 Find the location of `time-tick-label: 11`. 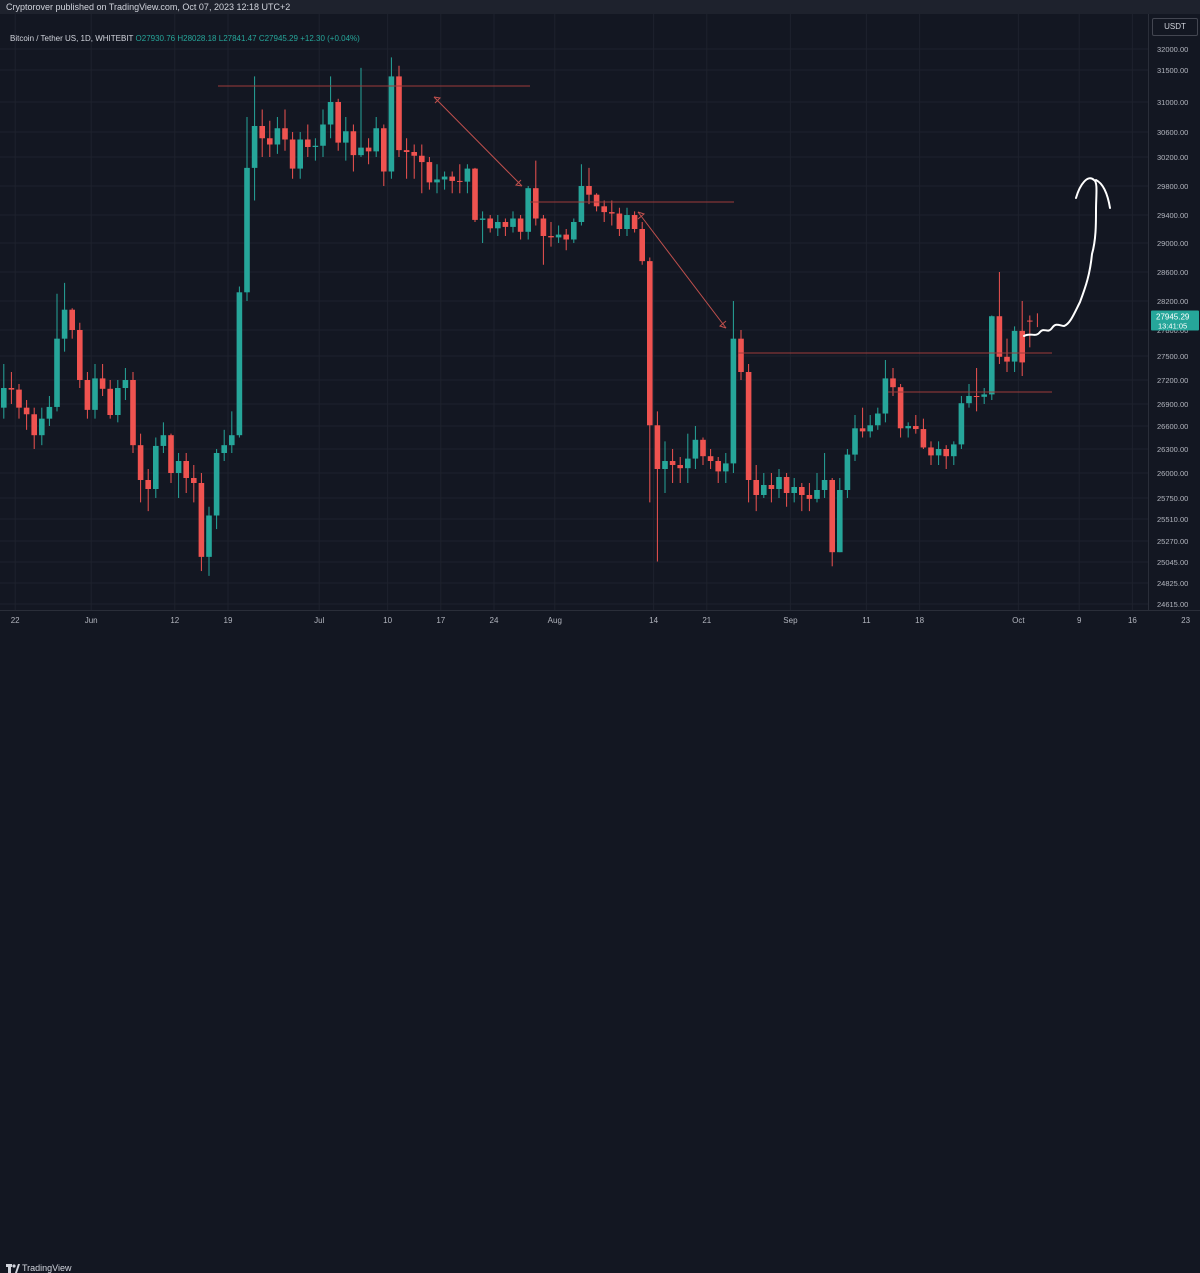

time-tick-label: 11 is located at coordinates (866, 620).